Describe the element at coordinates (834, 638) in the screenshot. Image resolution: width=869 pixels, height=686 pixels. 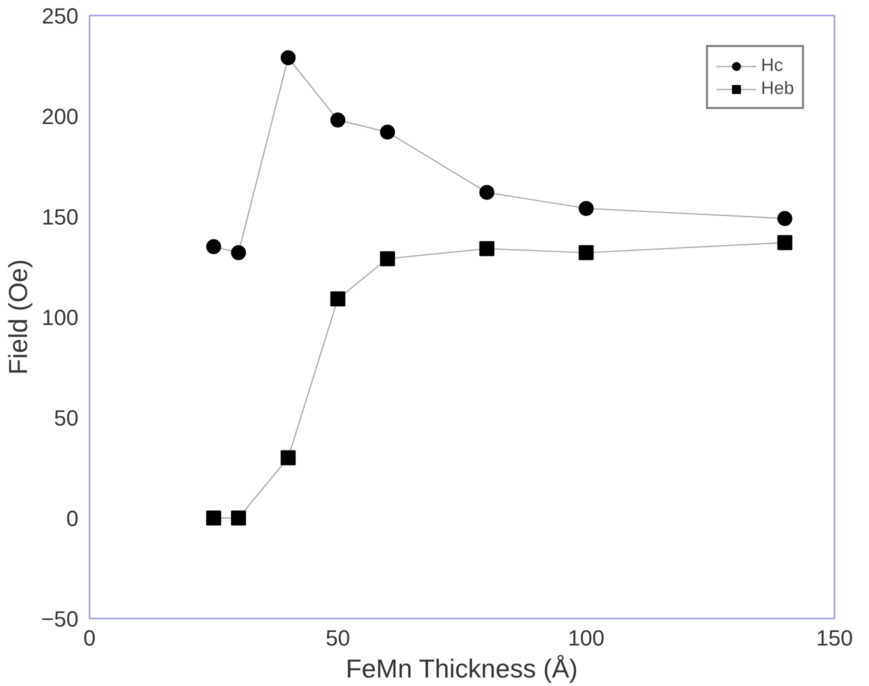
I see `x-tick-label: 150` at that location.